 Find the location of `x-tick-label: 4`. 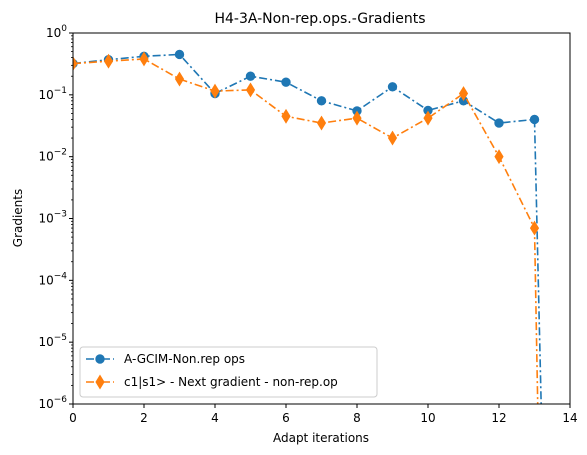

x-tick-label: 4 is located at coordinates (215, 418).